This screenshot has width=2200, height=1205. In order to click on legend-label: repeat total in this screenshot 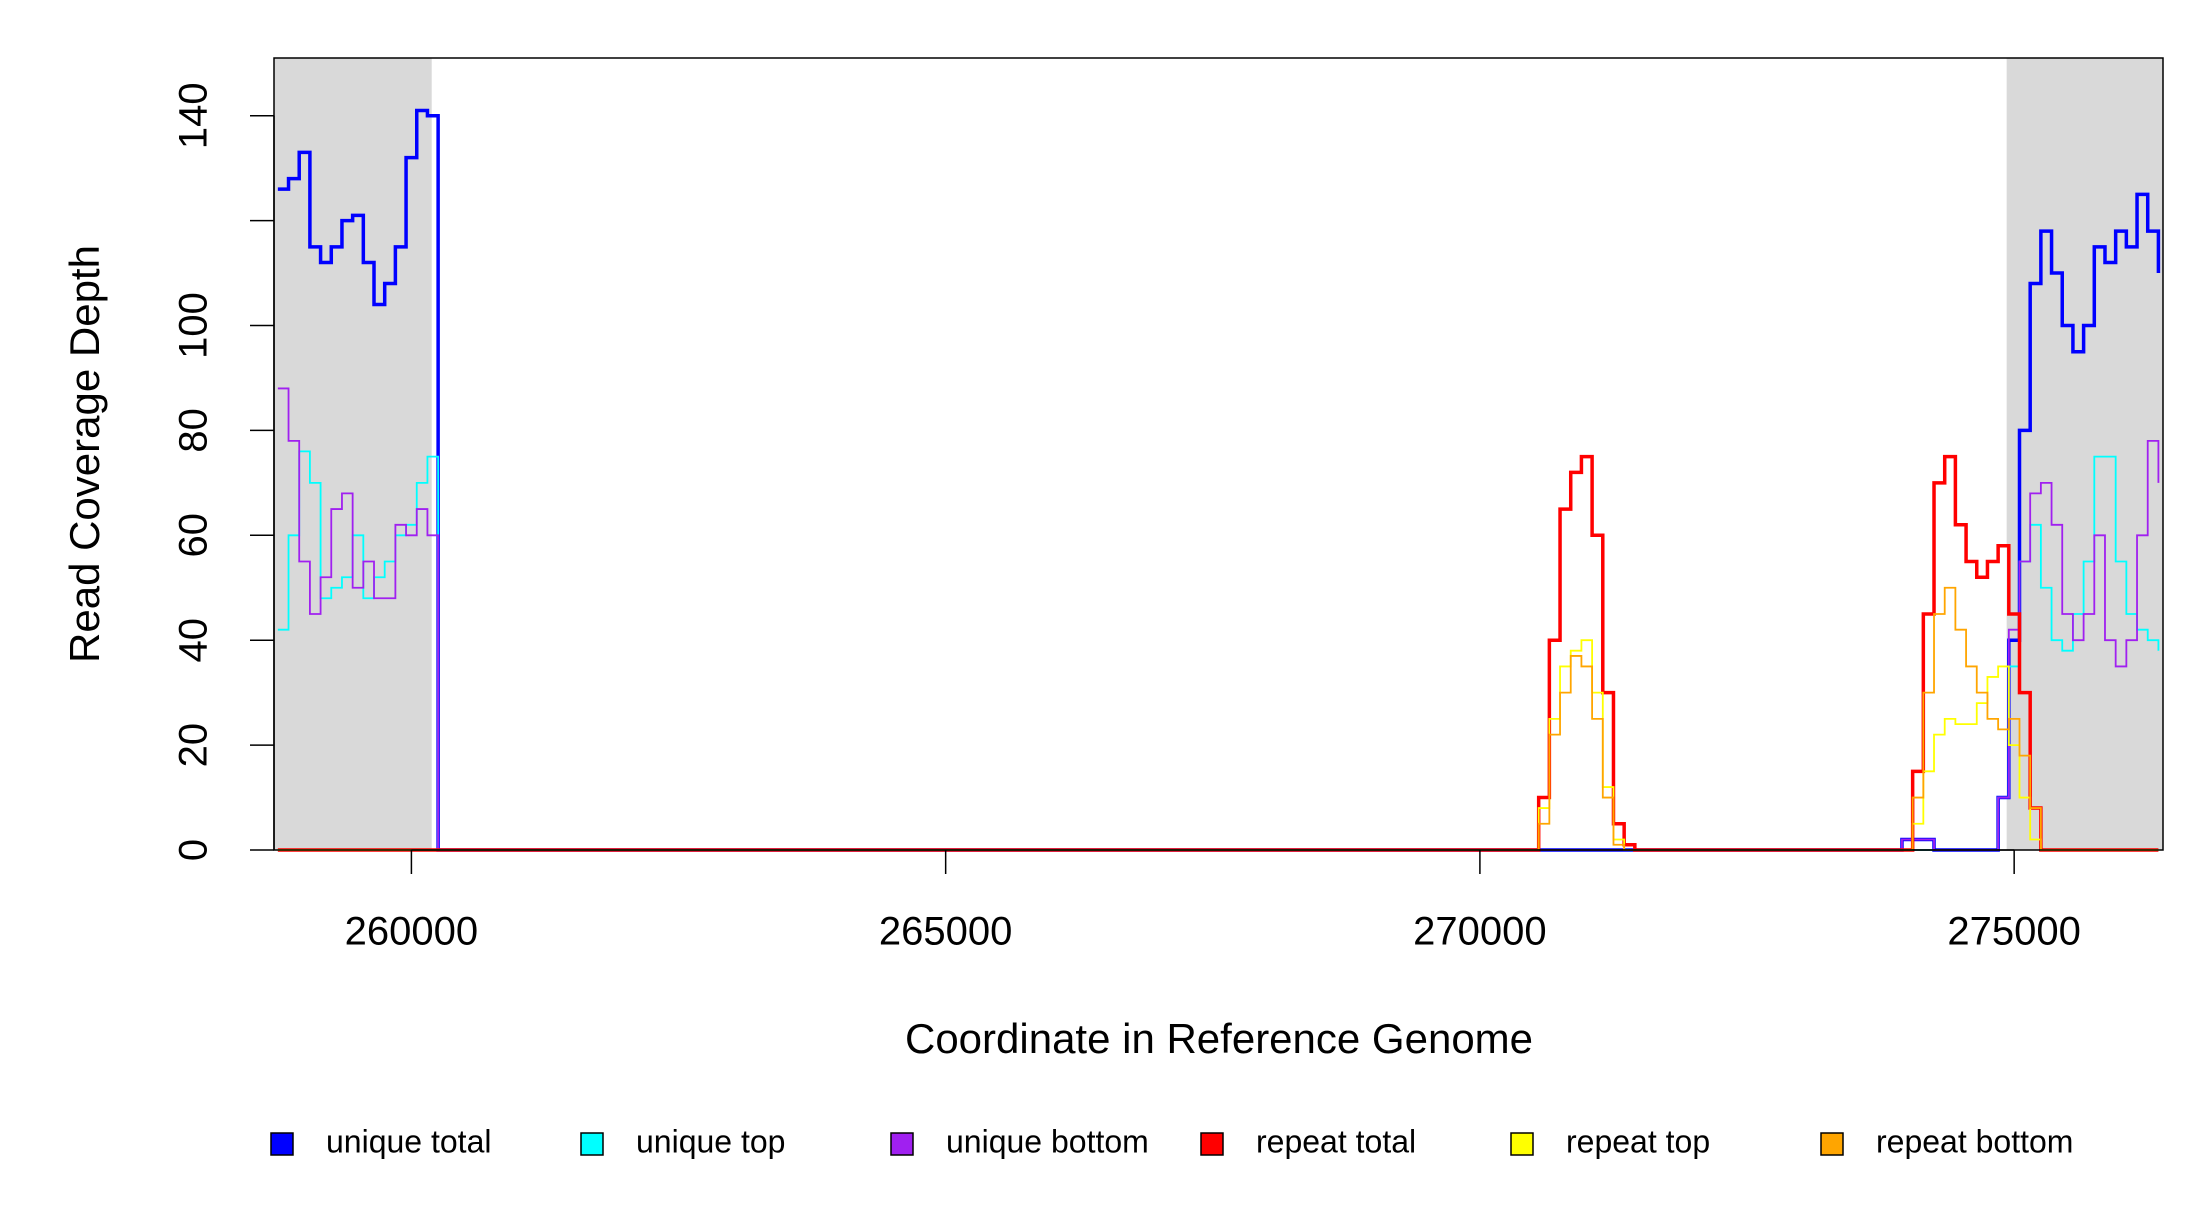, I will do `click(1336, 1141)`.